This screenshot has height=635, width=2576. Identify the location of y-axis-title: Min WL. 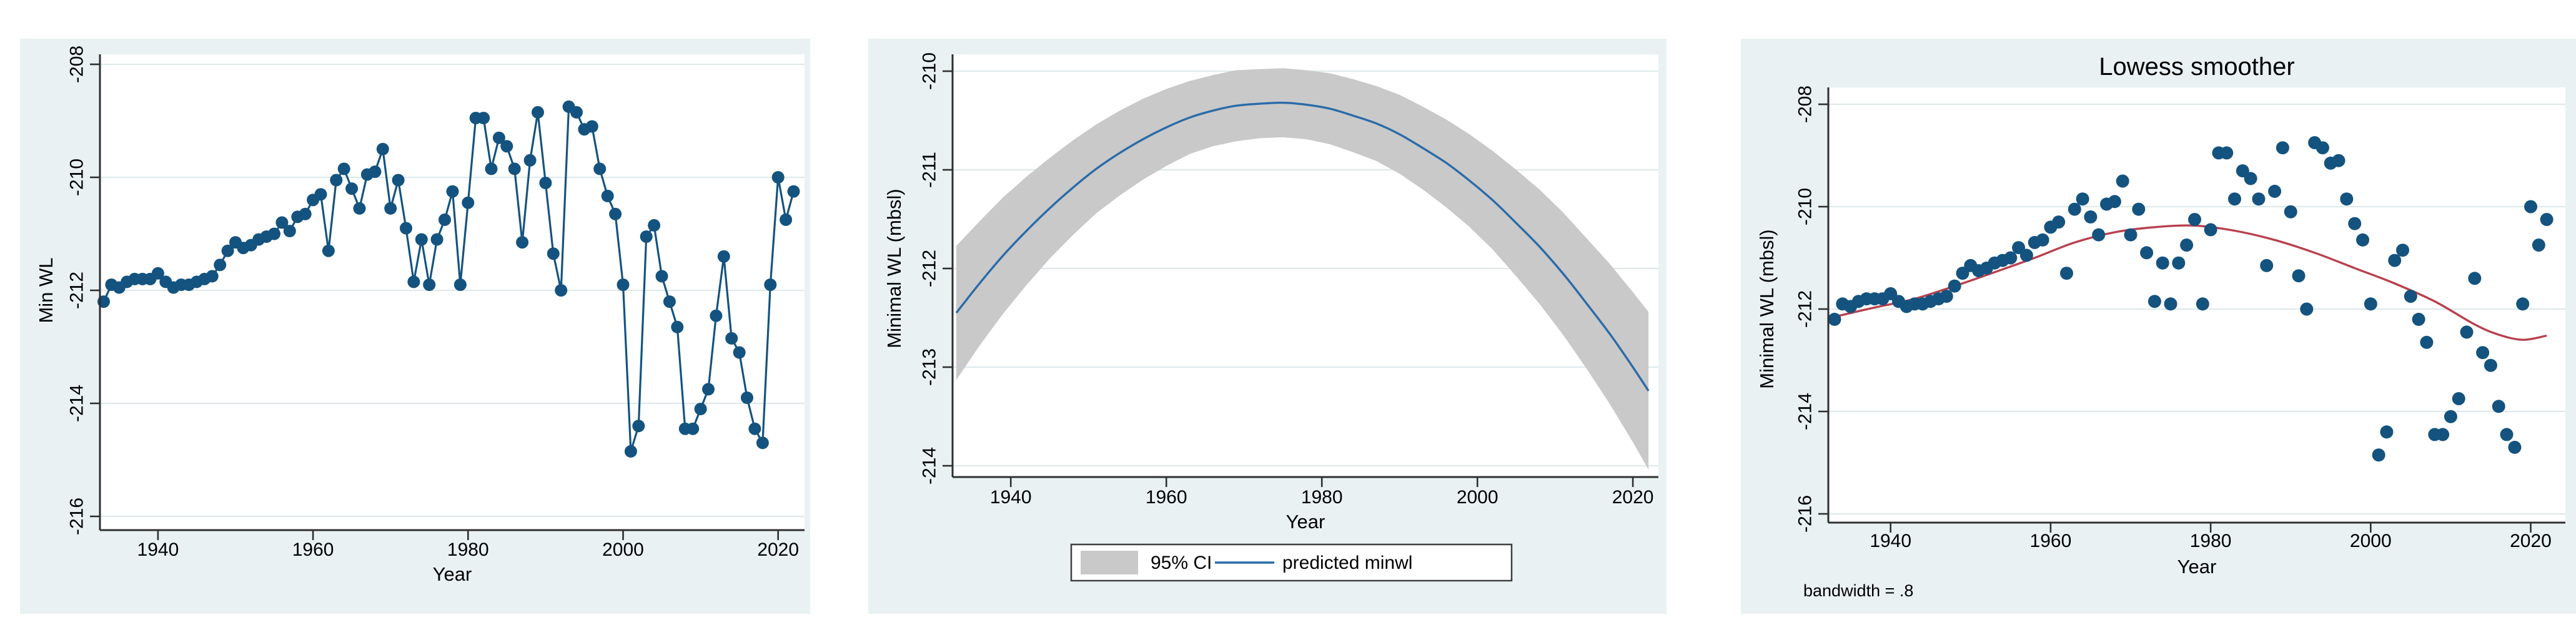
(46, 290).